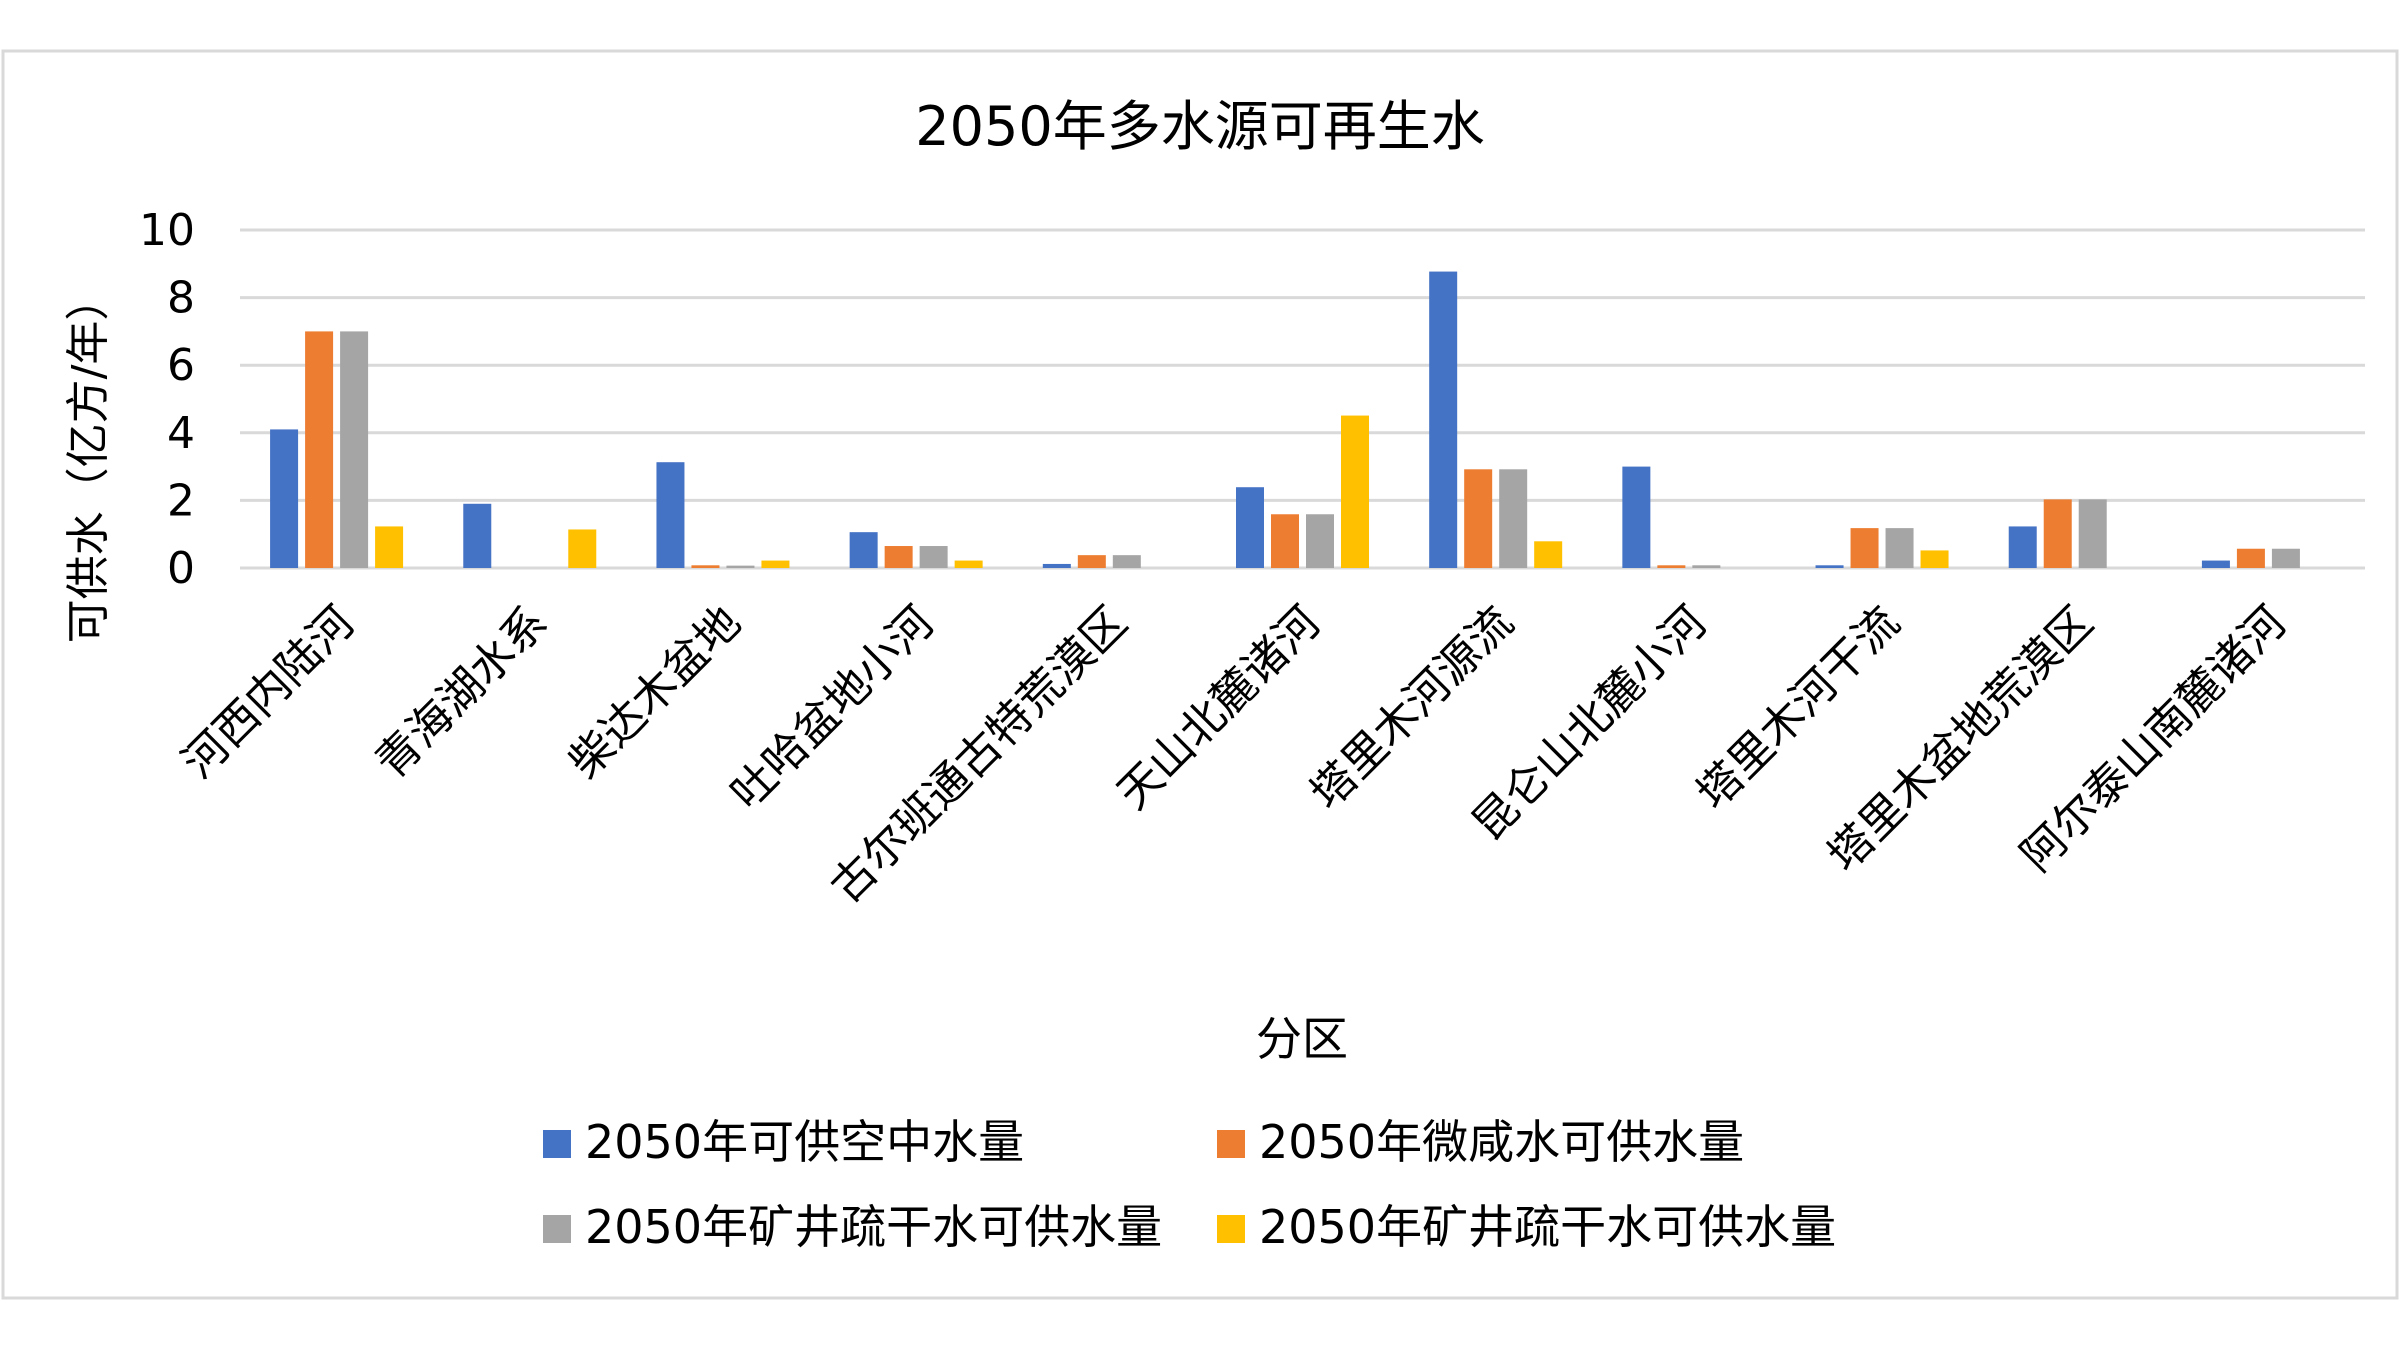 The width and height of the screenshot is (2400, 1354). Describe the element at coordinates (88, 460) in the screenshot. I see `y-axis-title: 可供水（亿方/年）` at that location.